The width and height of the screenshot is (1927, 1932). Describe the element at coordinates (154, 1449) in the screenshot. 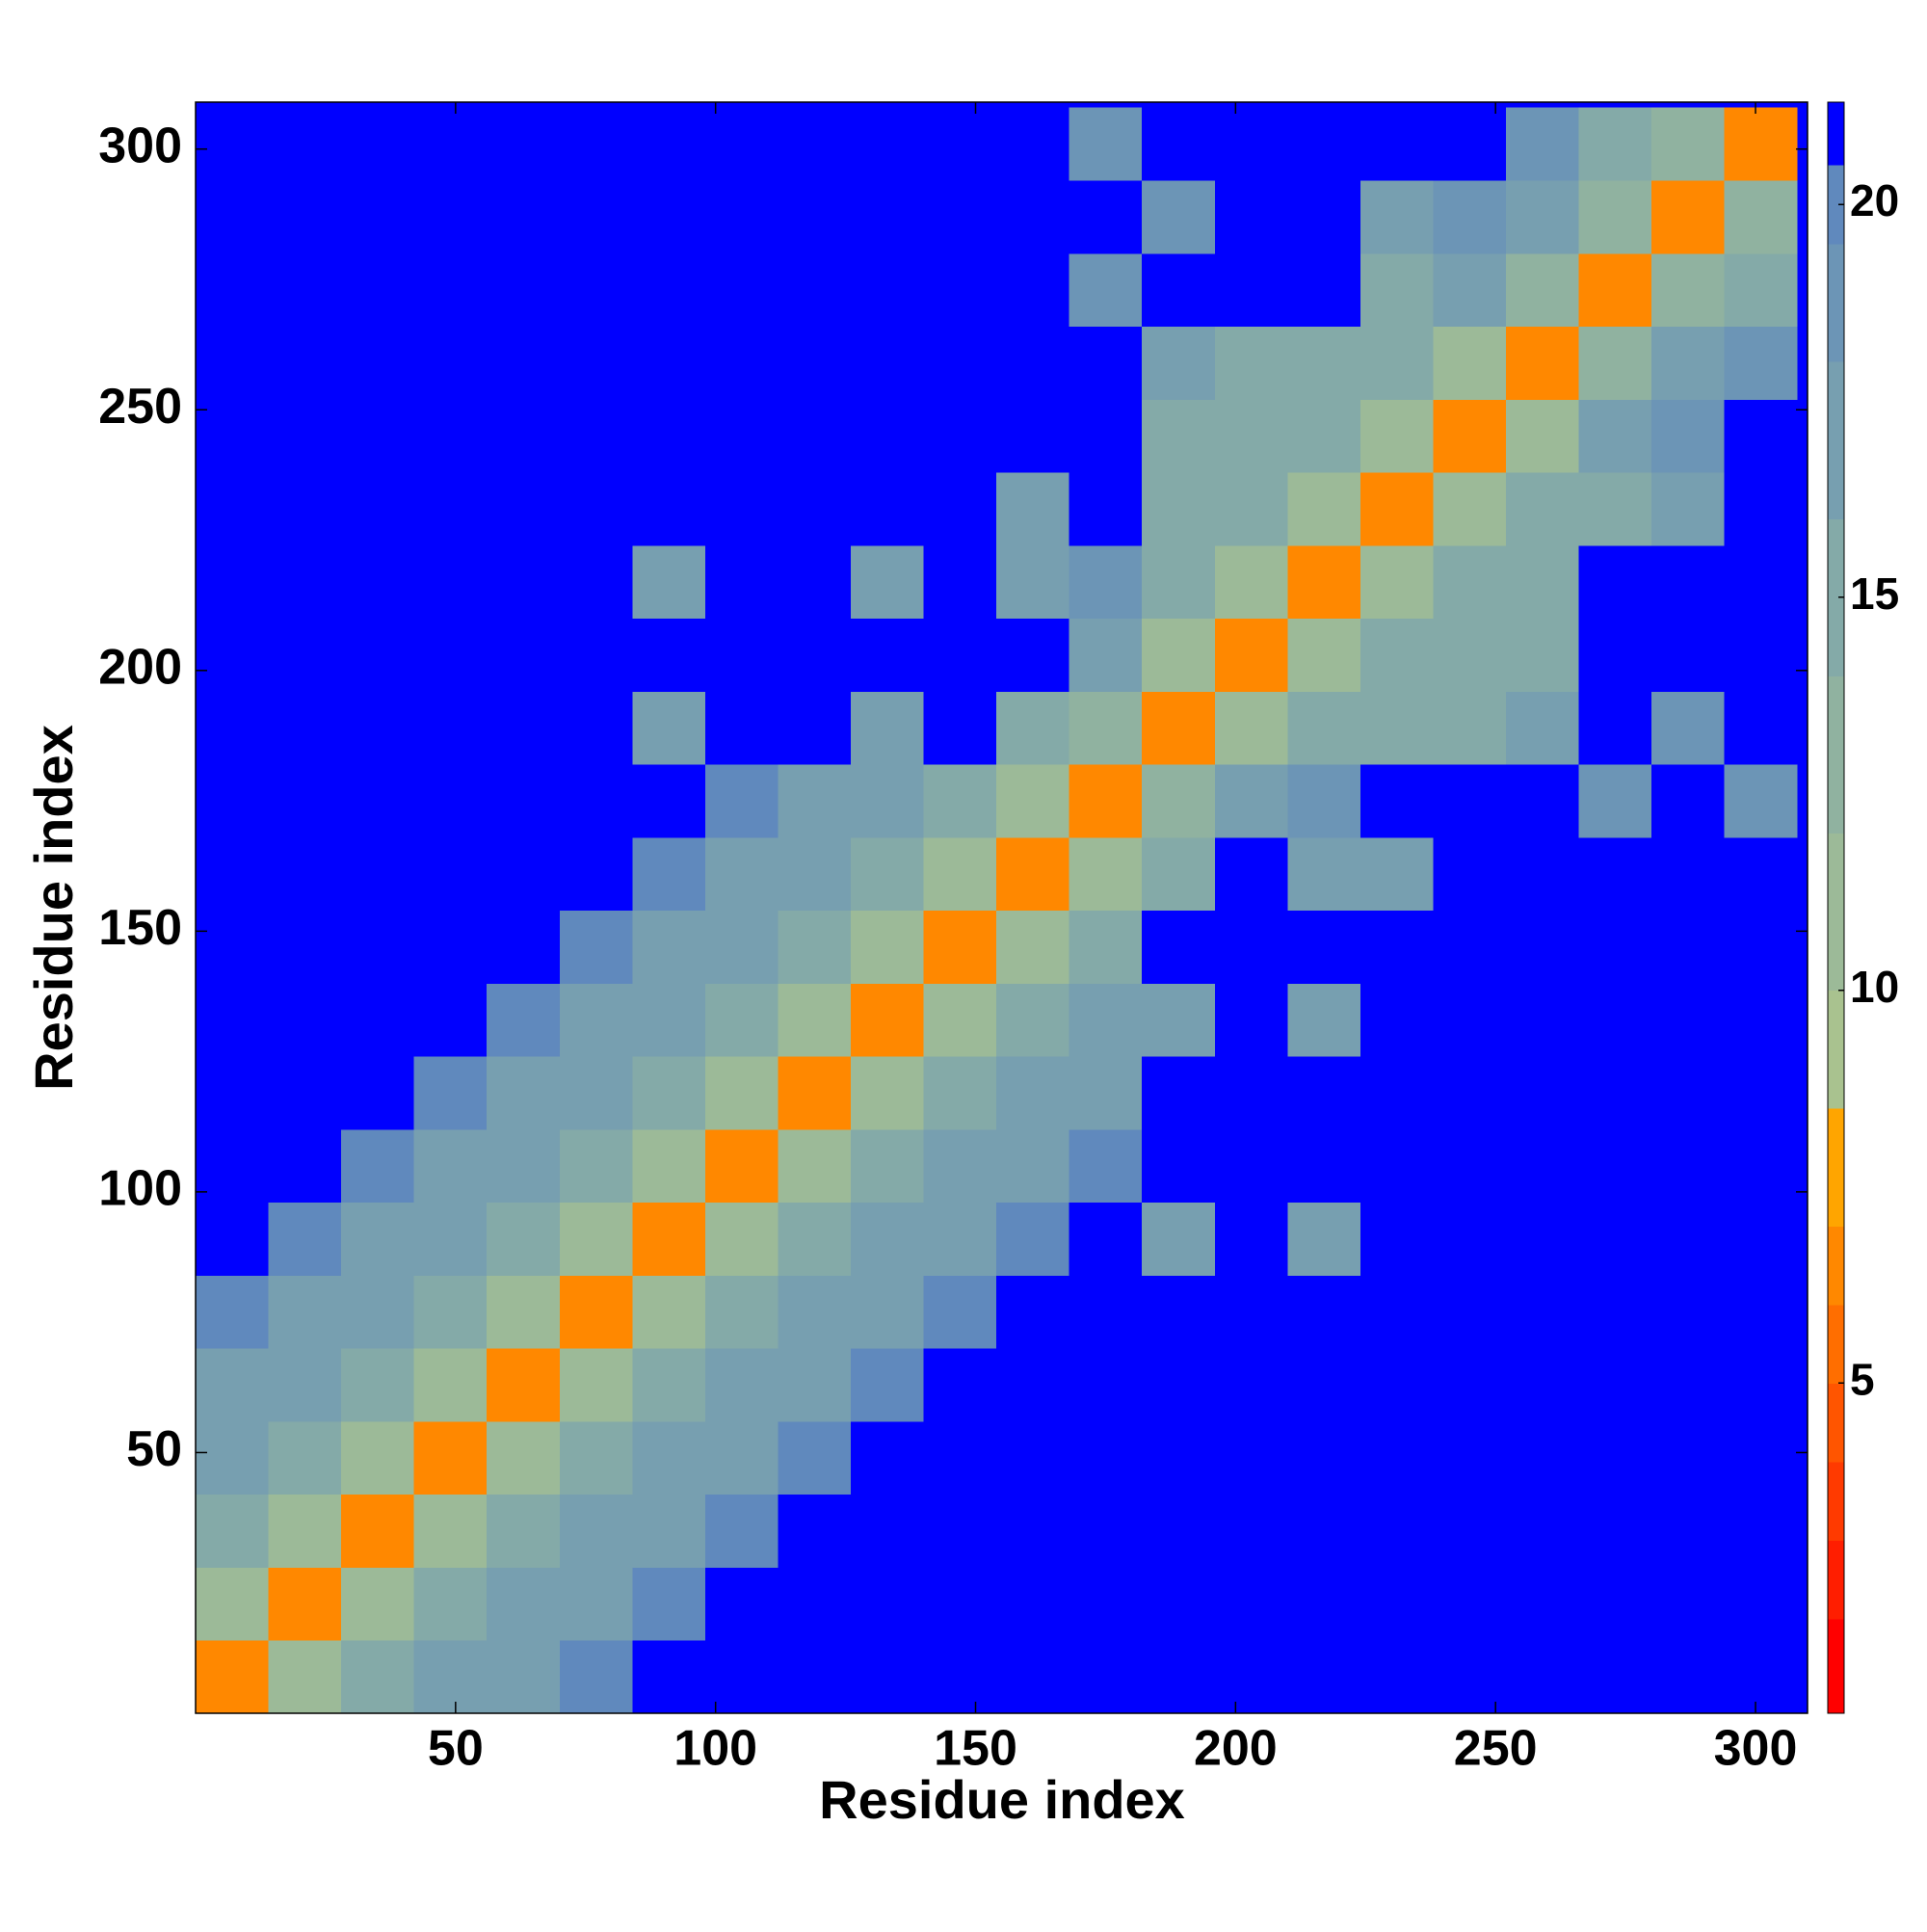

I see `y-tick-label: 50` at that location.